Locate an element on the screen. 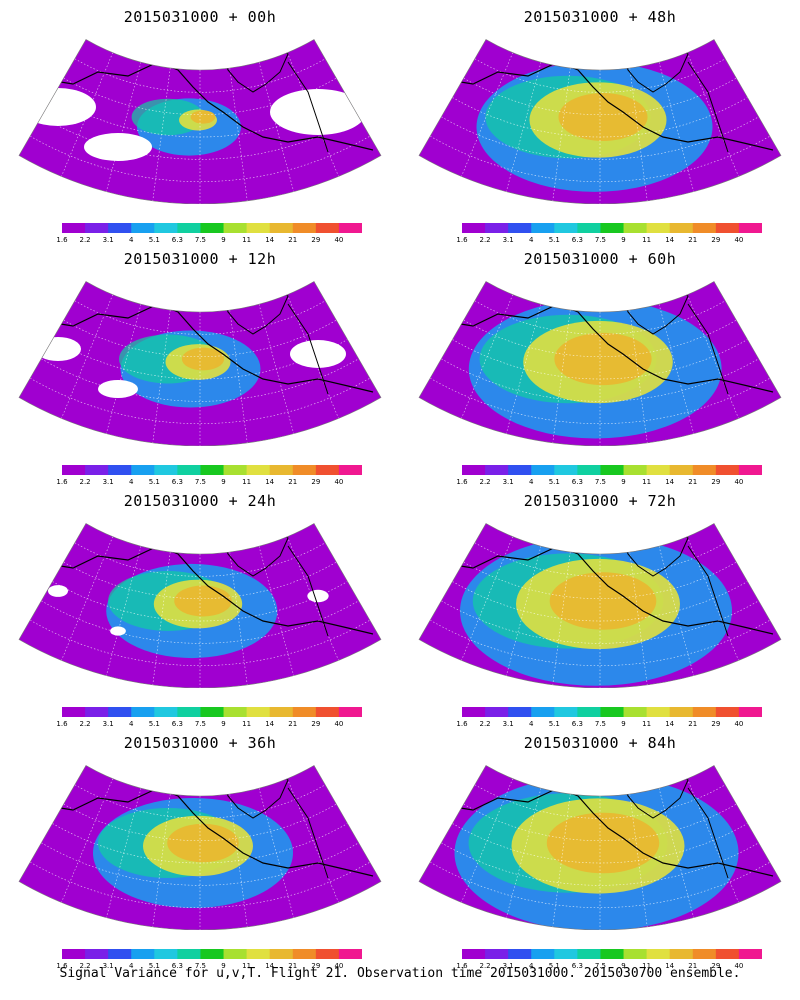 The height and width of the screenshot is (1000, 800). colorbar-tick-label: 3.1 is located at coordinates (108, 482).